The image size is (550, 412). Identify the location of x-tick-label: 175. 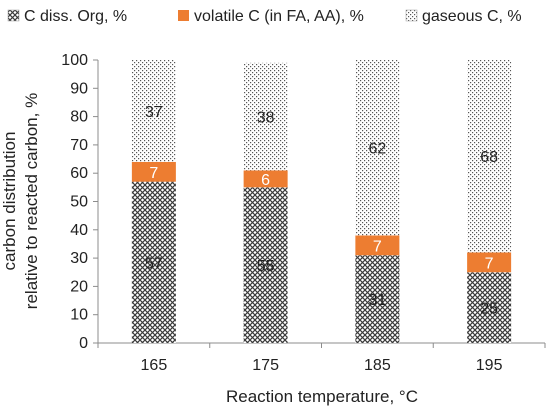
(265, 365).